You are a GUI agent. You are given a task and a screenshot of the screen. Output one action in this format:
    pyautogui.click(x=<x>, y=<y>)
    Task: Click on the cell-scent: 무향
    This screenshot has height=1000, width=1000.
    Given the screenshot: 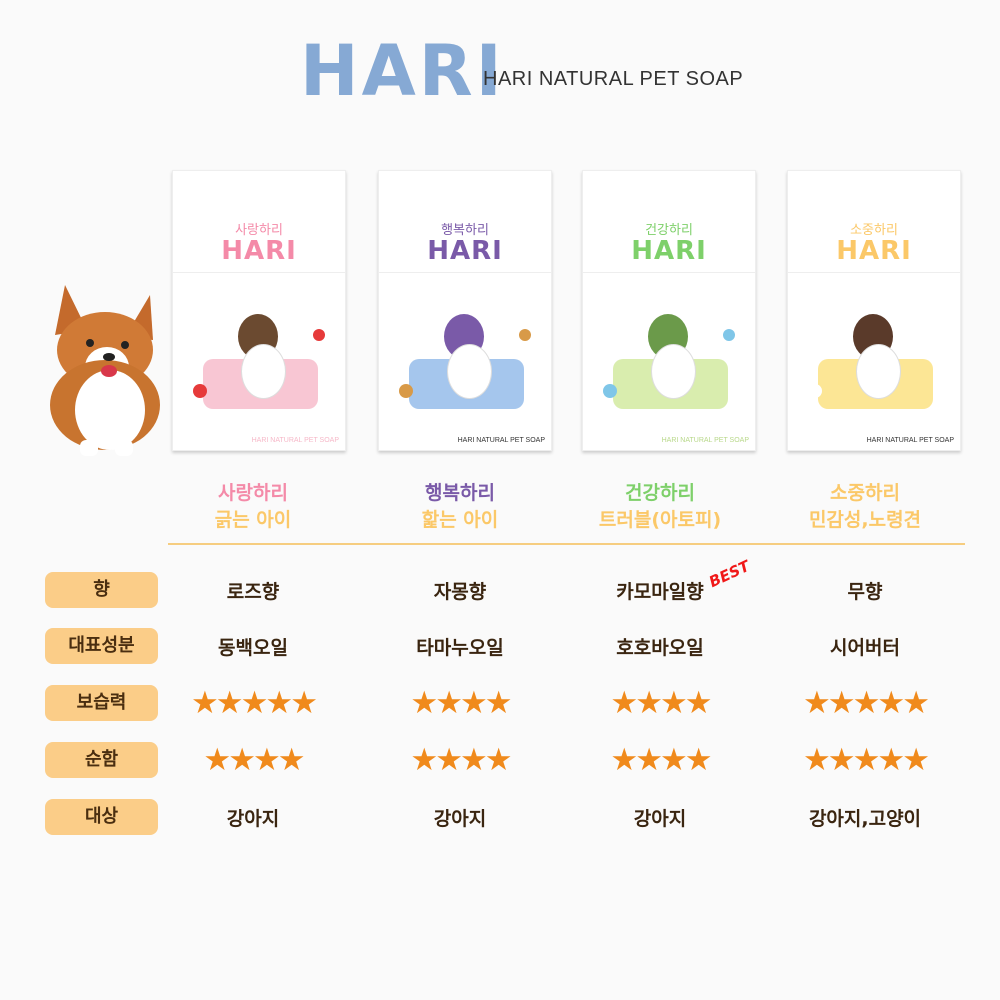 What is the action you would take?
    pyautogui.click(x=865, y=592)
    